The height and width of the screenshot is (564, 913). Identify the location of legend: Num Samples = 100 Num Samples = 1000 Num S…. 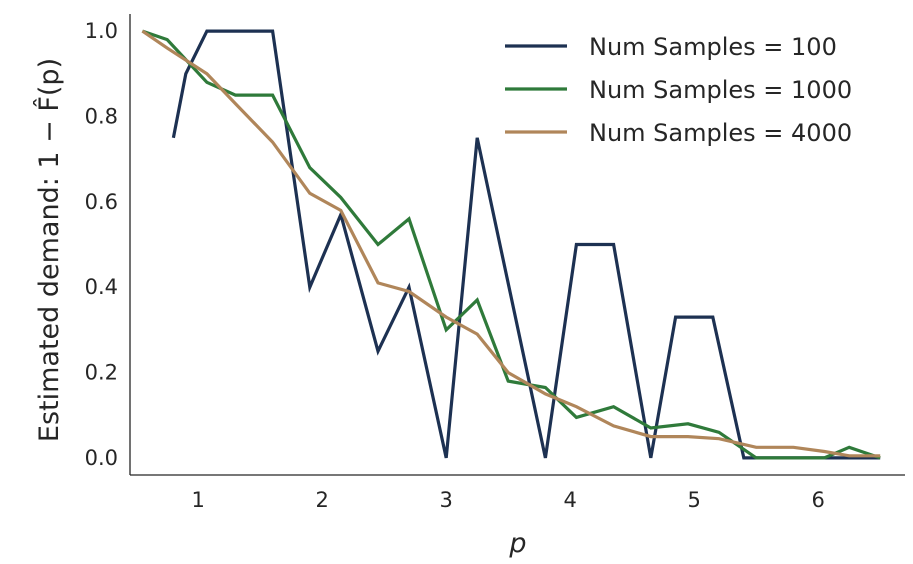
(678, 90).